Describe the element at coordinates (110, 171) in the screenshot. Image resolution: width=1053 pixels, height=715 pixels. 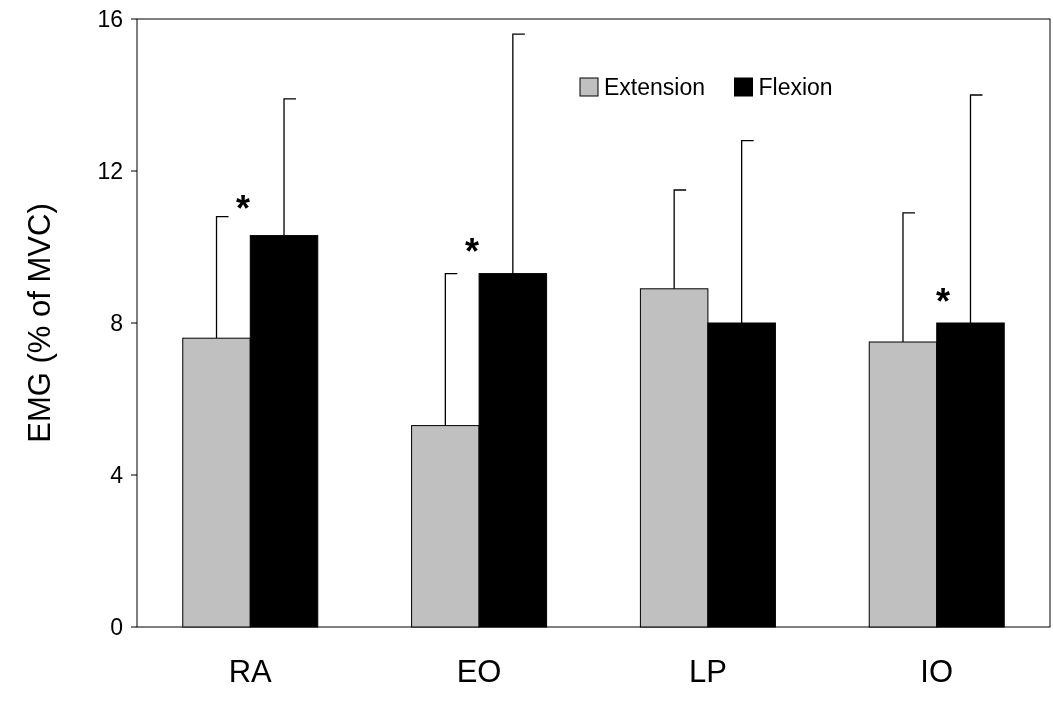
I see `y-tick-label: 12` at that location.